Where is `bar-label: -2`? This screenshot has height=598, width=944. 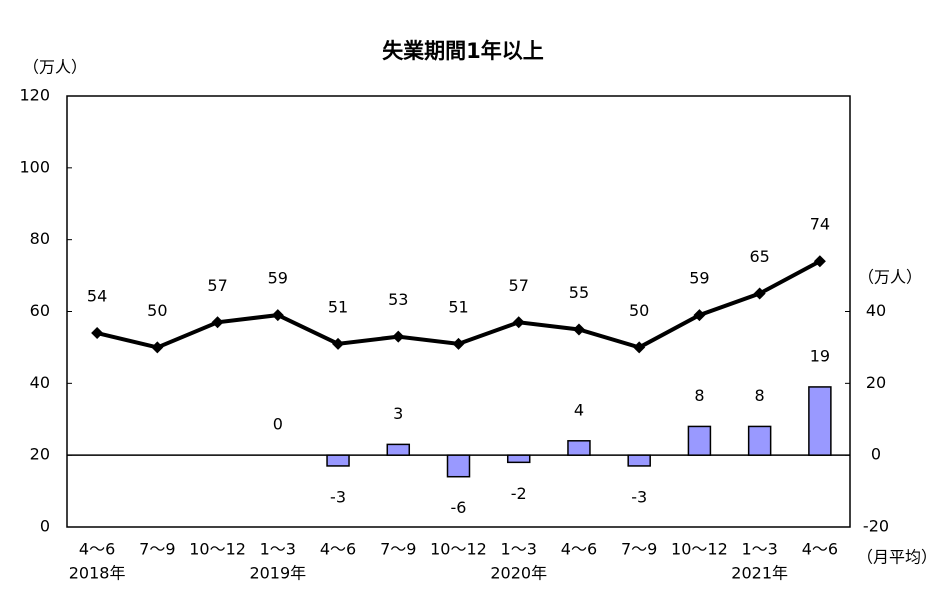 bar-label: -2 is located at coordinates (519, 493).